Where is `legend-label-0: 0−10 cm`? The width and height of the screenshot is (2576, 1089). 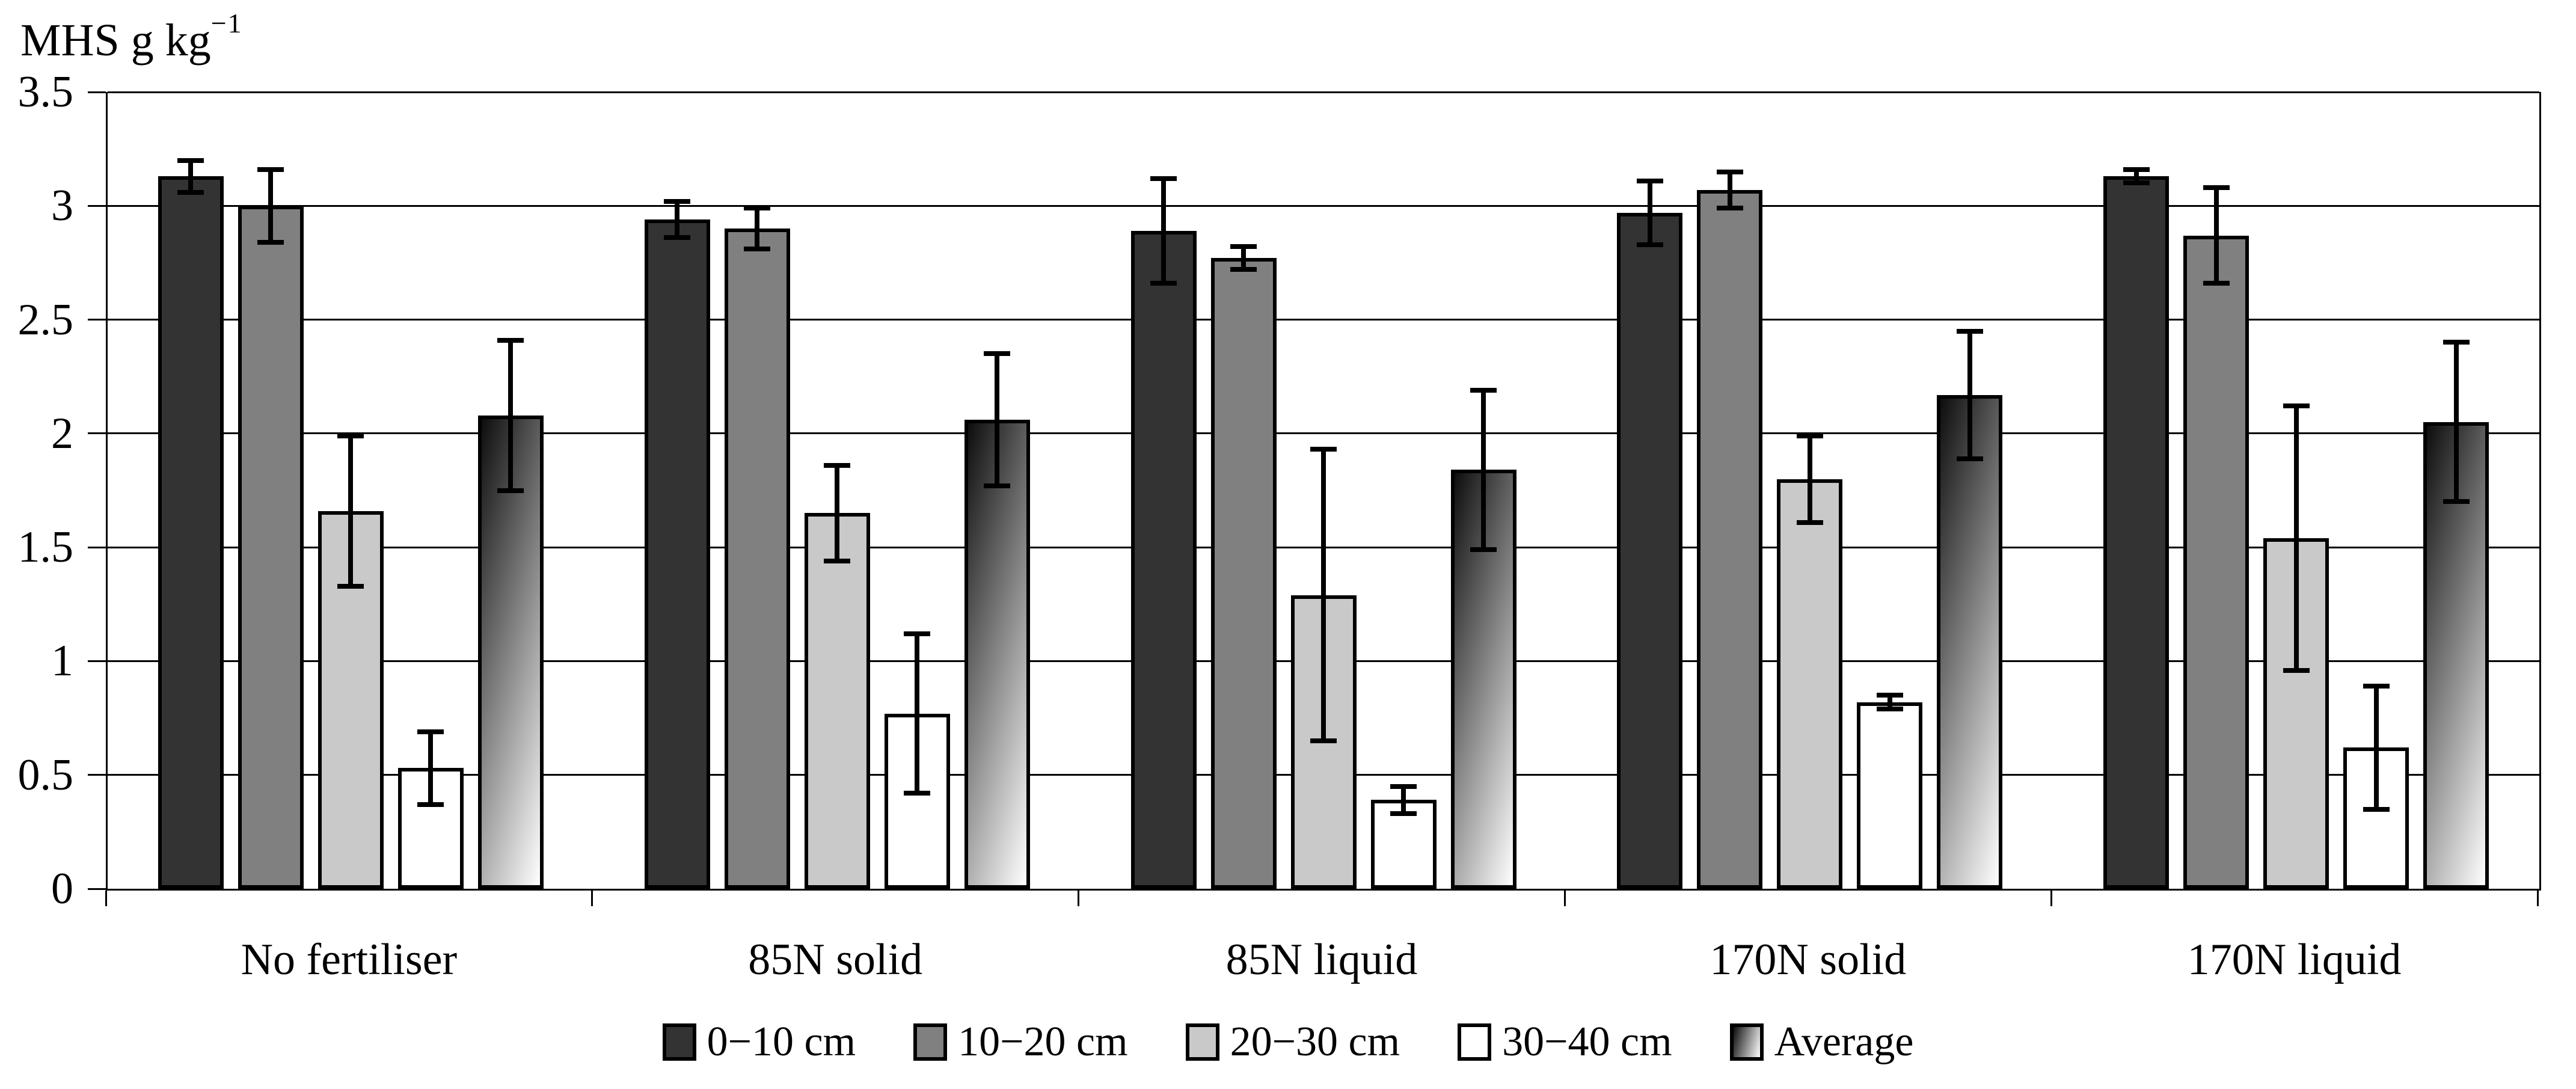 legend-label-0: 0−10 cm is located at coordinates (781, 1042).